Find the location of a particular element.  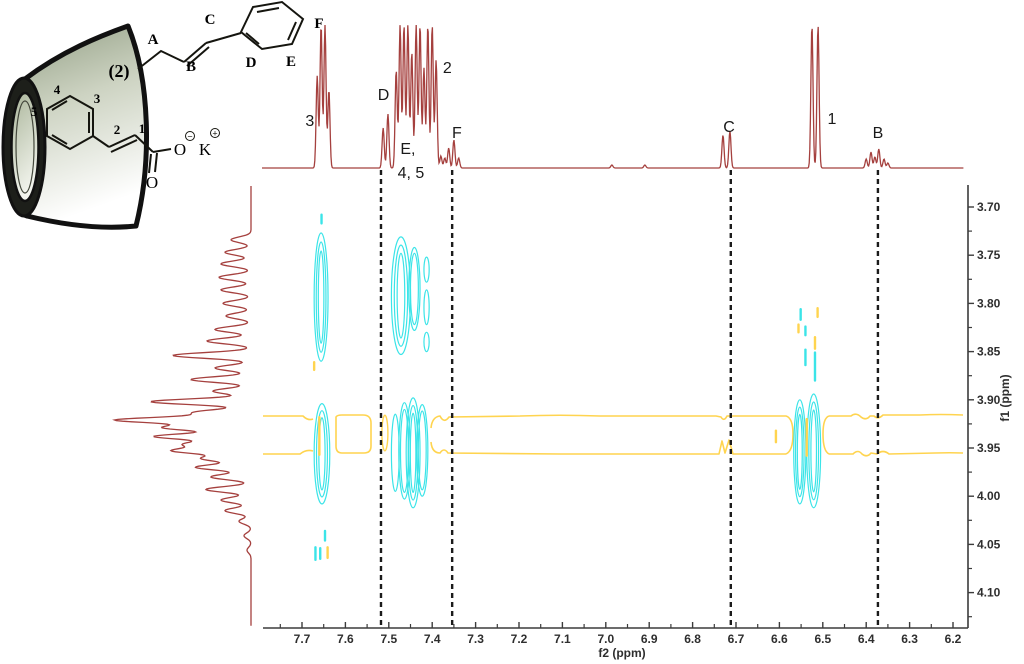

f1-axis-title: f1 (ppm) is located at coordinates (1005, 397).